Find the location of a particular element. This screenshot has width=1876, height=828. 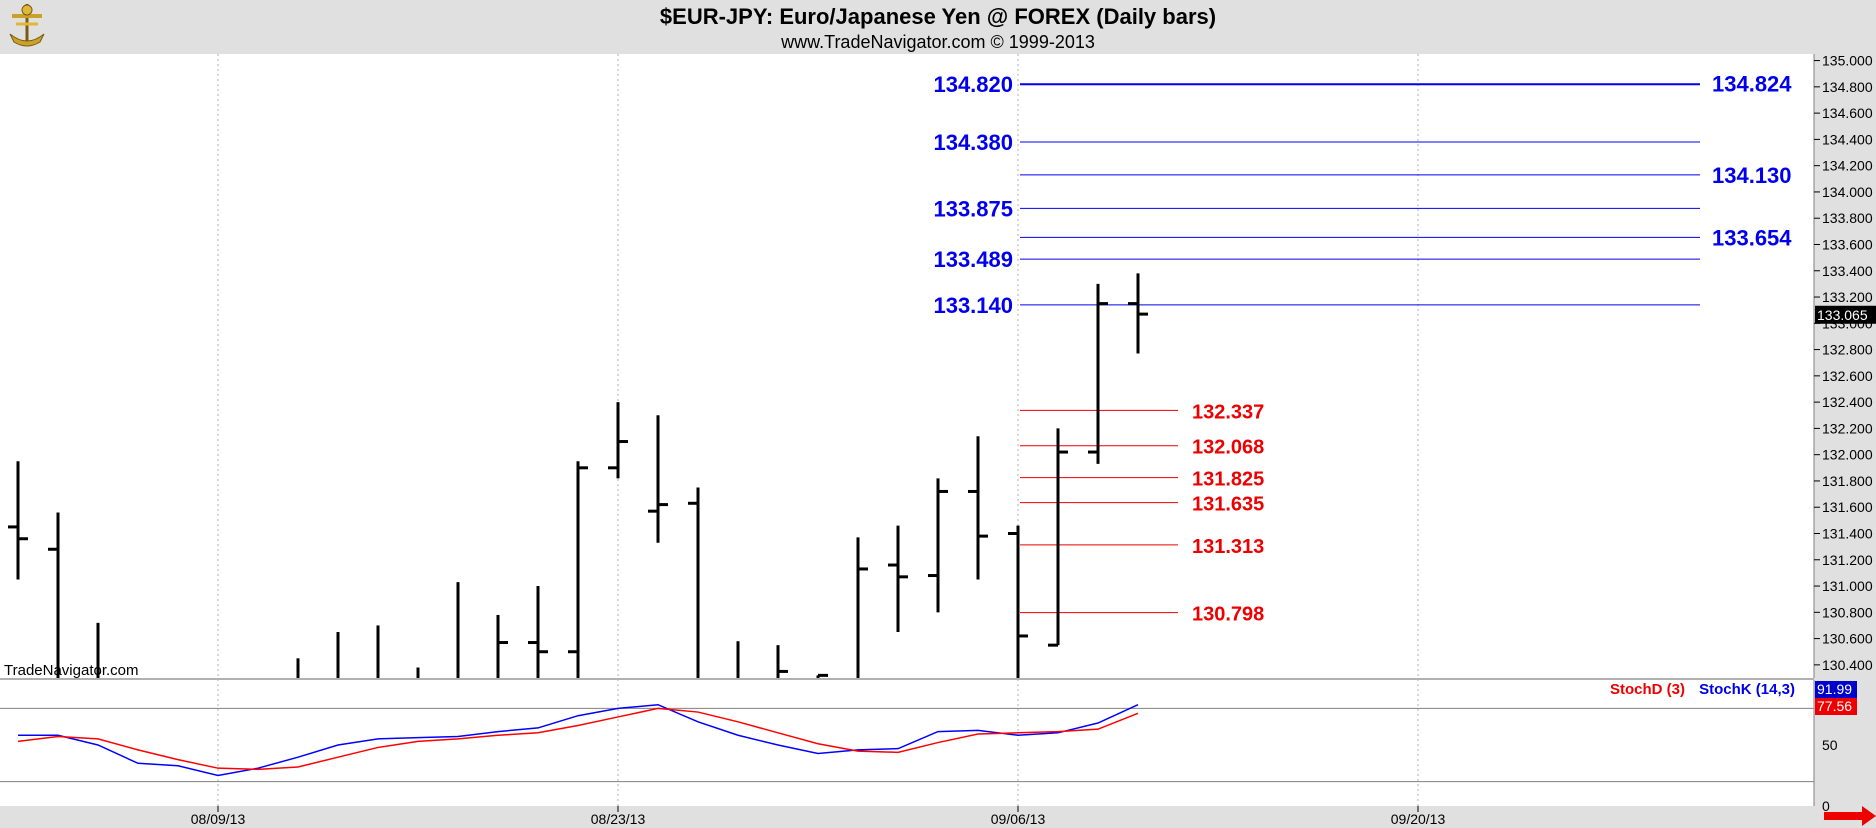

date-tick-label: 09/20/13 is located at coordinates (1418, 819).